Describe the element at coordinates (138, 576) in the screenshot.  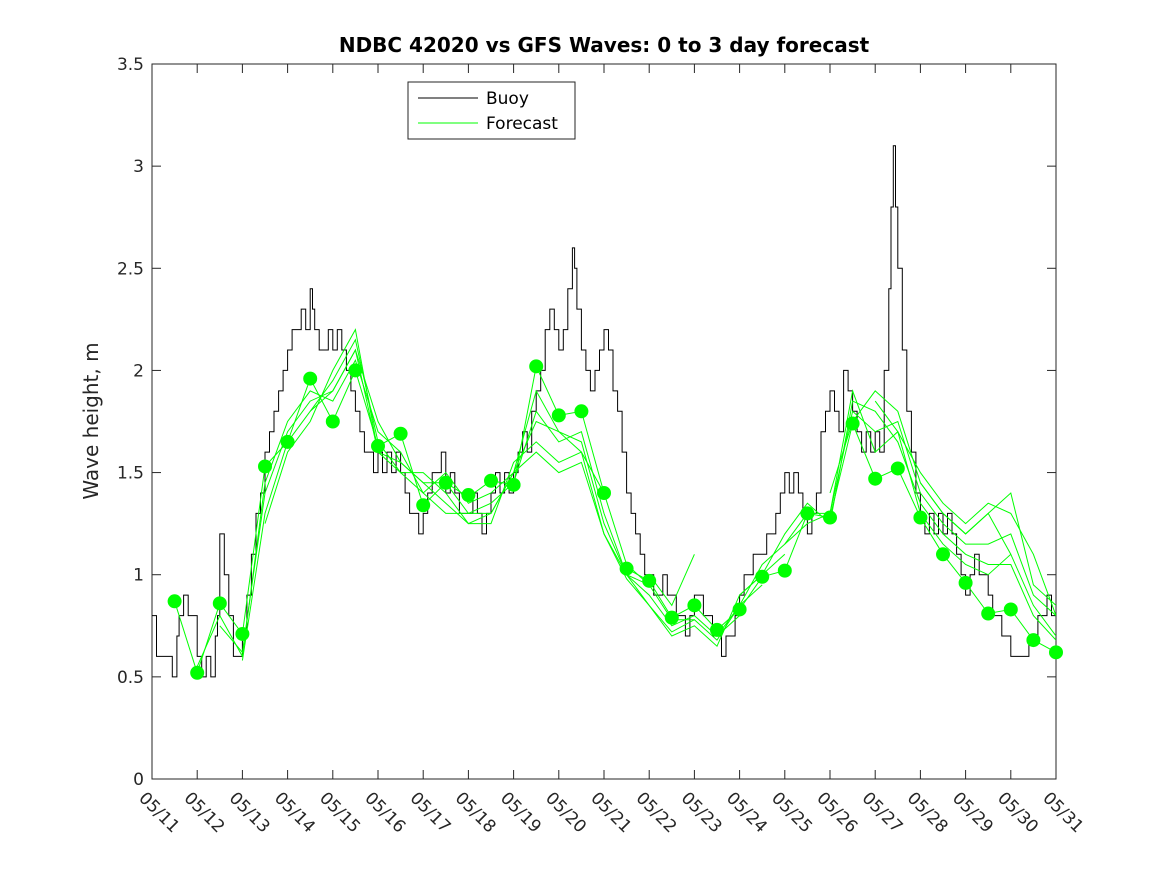
I see `y-tick-label: 1` at that location.